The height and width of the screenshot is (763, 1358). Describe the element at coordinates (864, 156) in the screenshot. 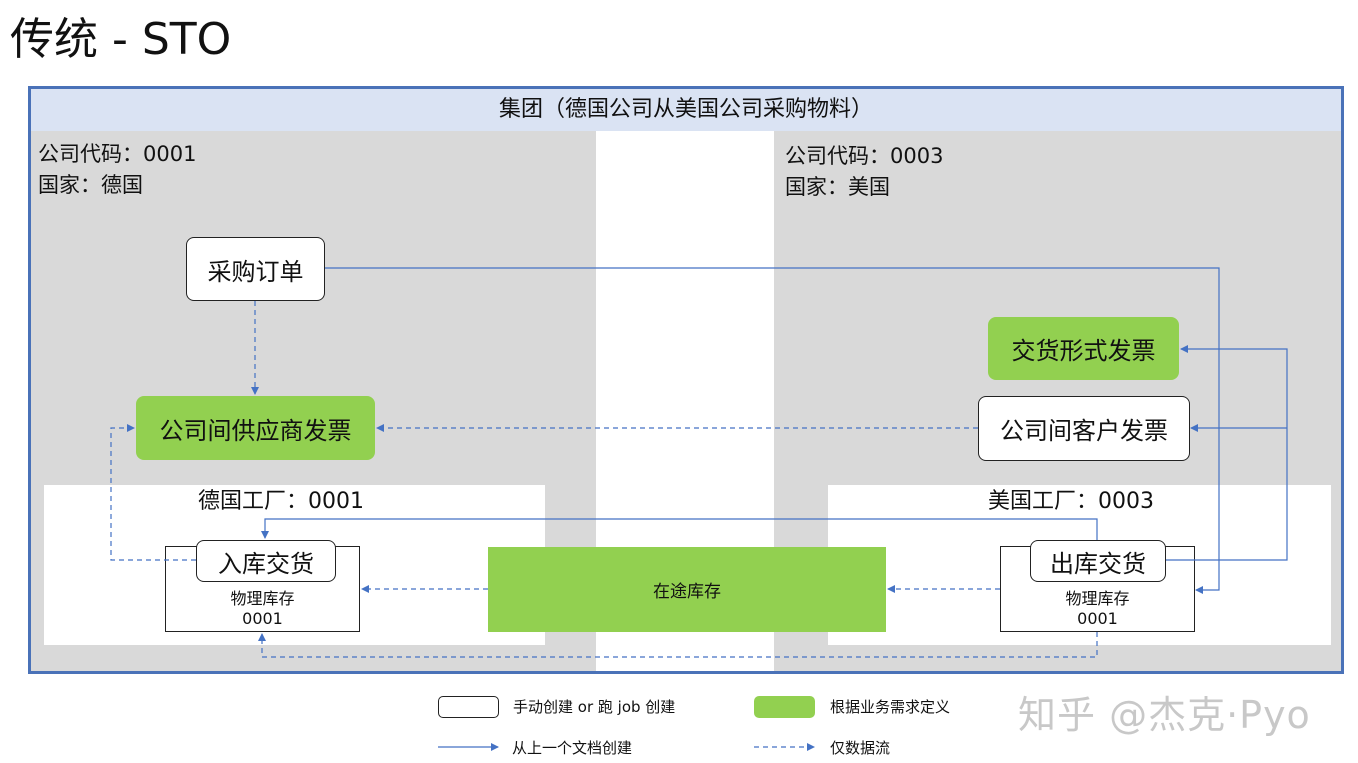

I see `right-company-code: 公司代码：0003` at that location.